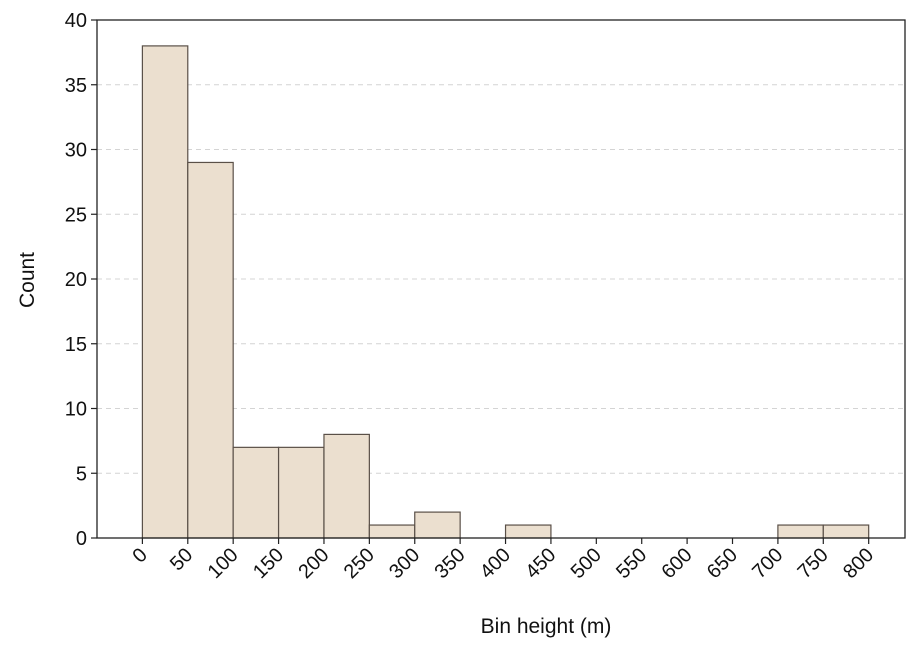 The height and width of the screenshot is (647, 909). Describe the element at coordinates (546, 626) in the screenshot. I see `x-axis-title: Bin height (m)` at that location.